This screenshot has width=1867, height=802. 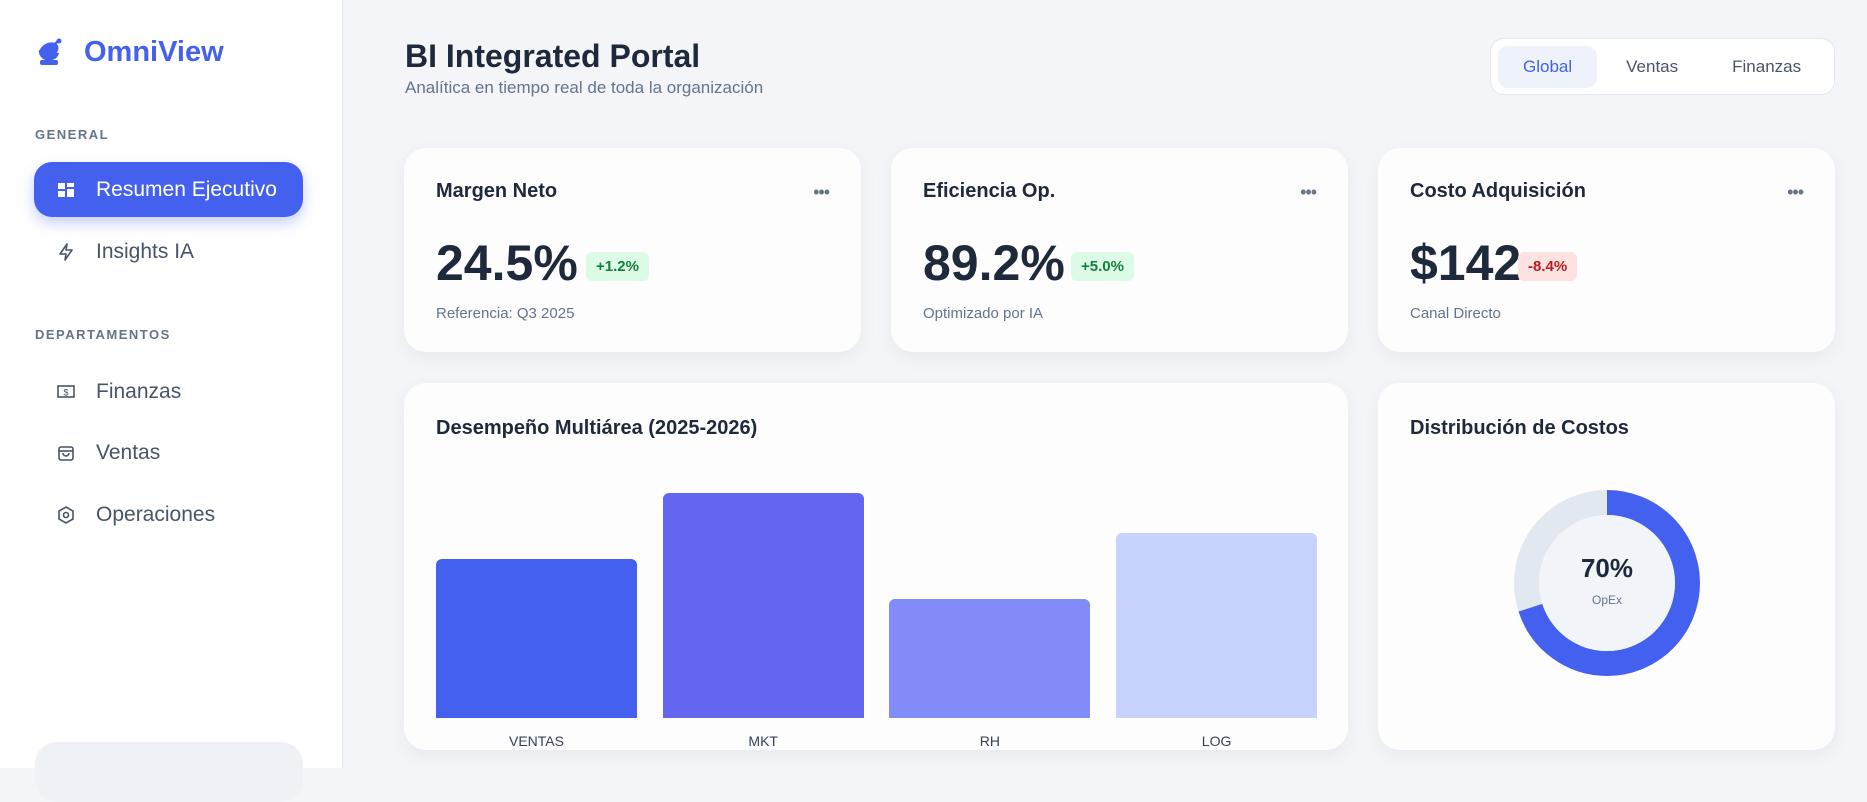 What do you see at coordinates (1217, 625) in the screenshot?
I see `bar-log` at bounding box center [1217, 625].